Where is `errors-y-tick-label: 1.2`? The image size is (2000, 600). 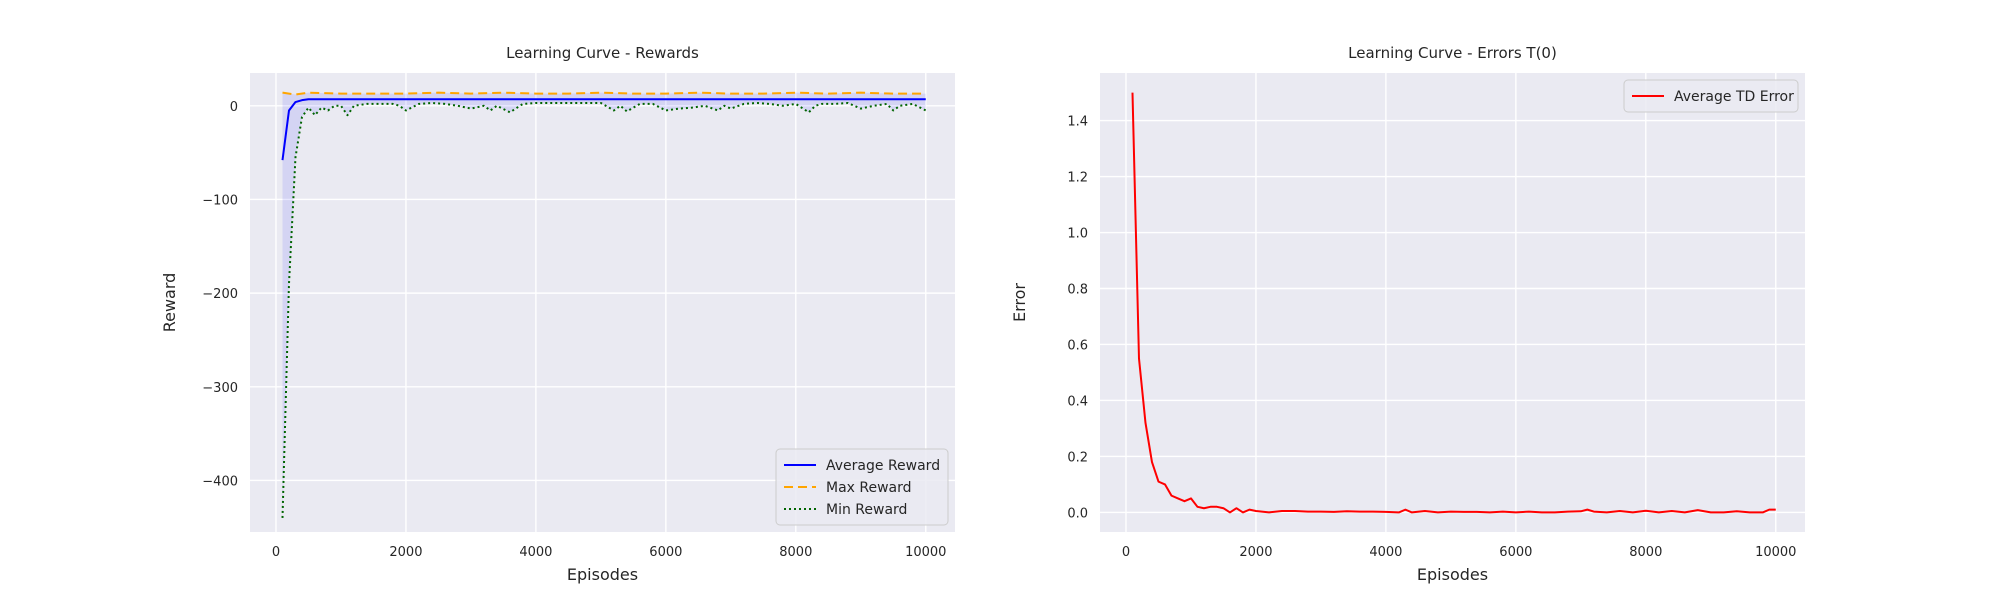
errors-y-tick-label: 1.2 is located at coordinates (1077, 178).